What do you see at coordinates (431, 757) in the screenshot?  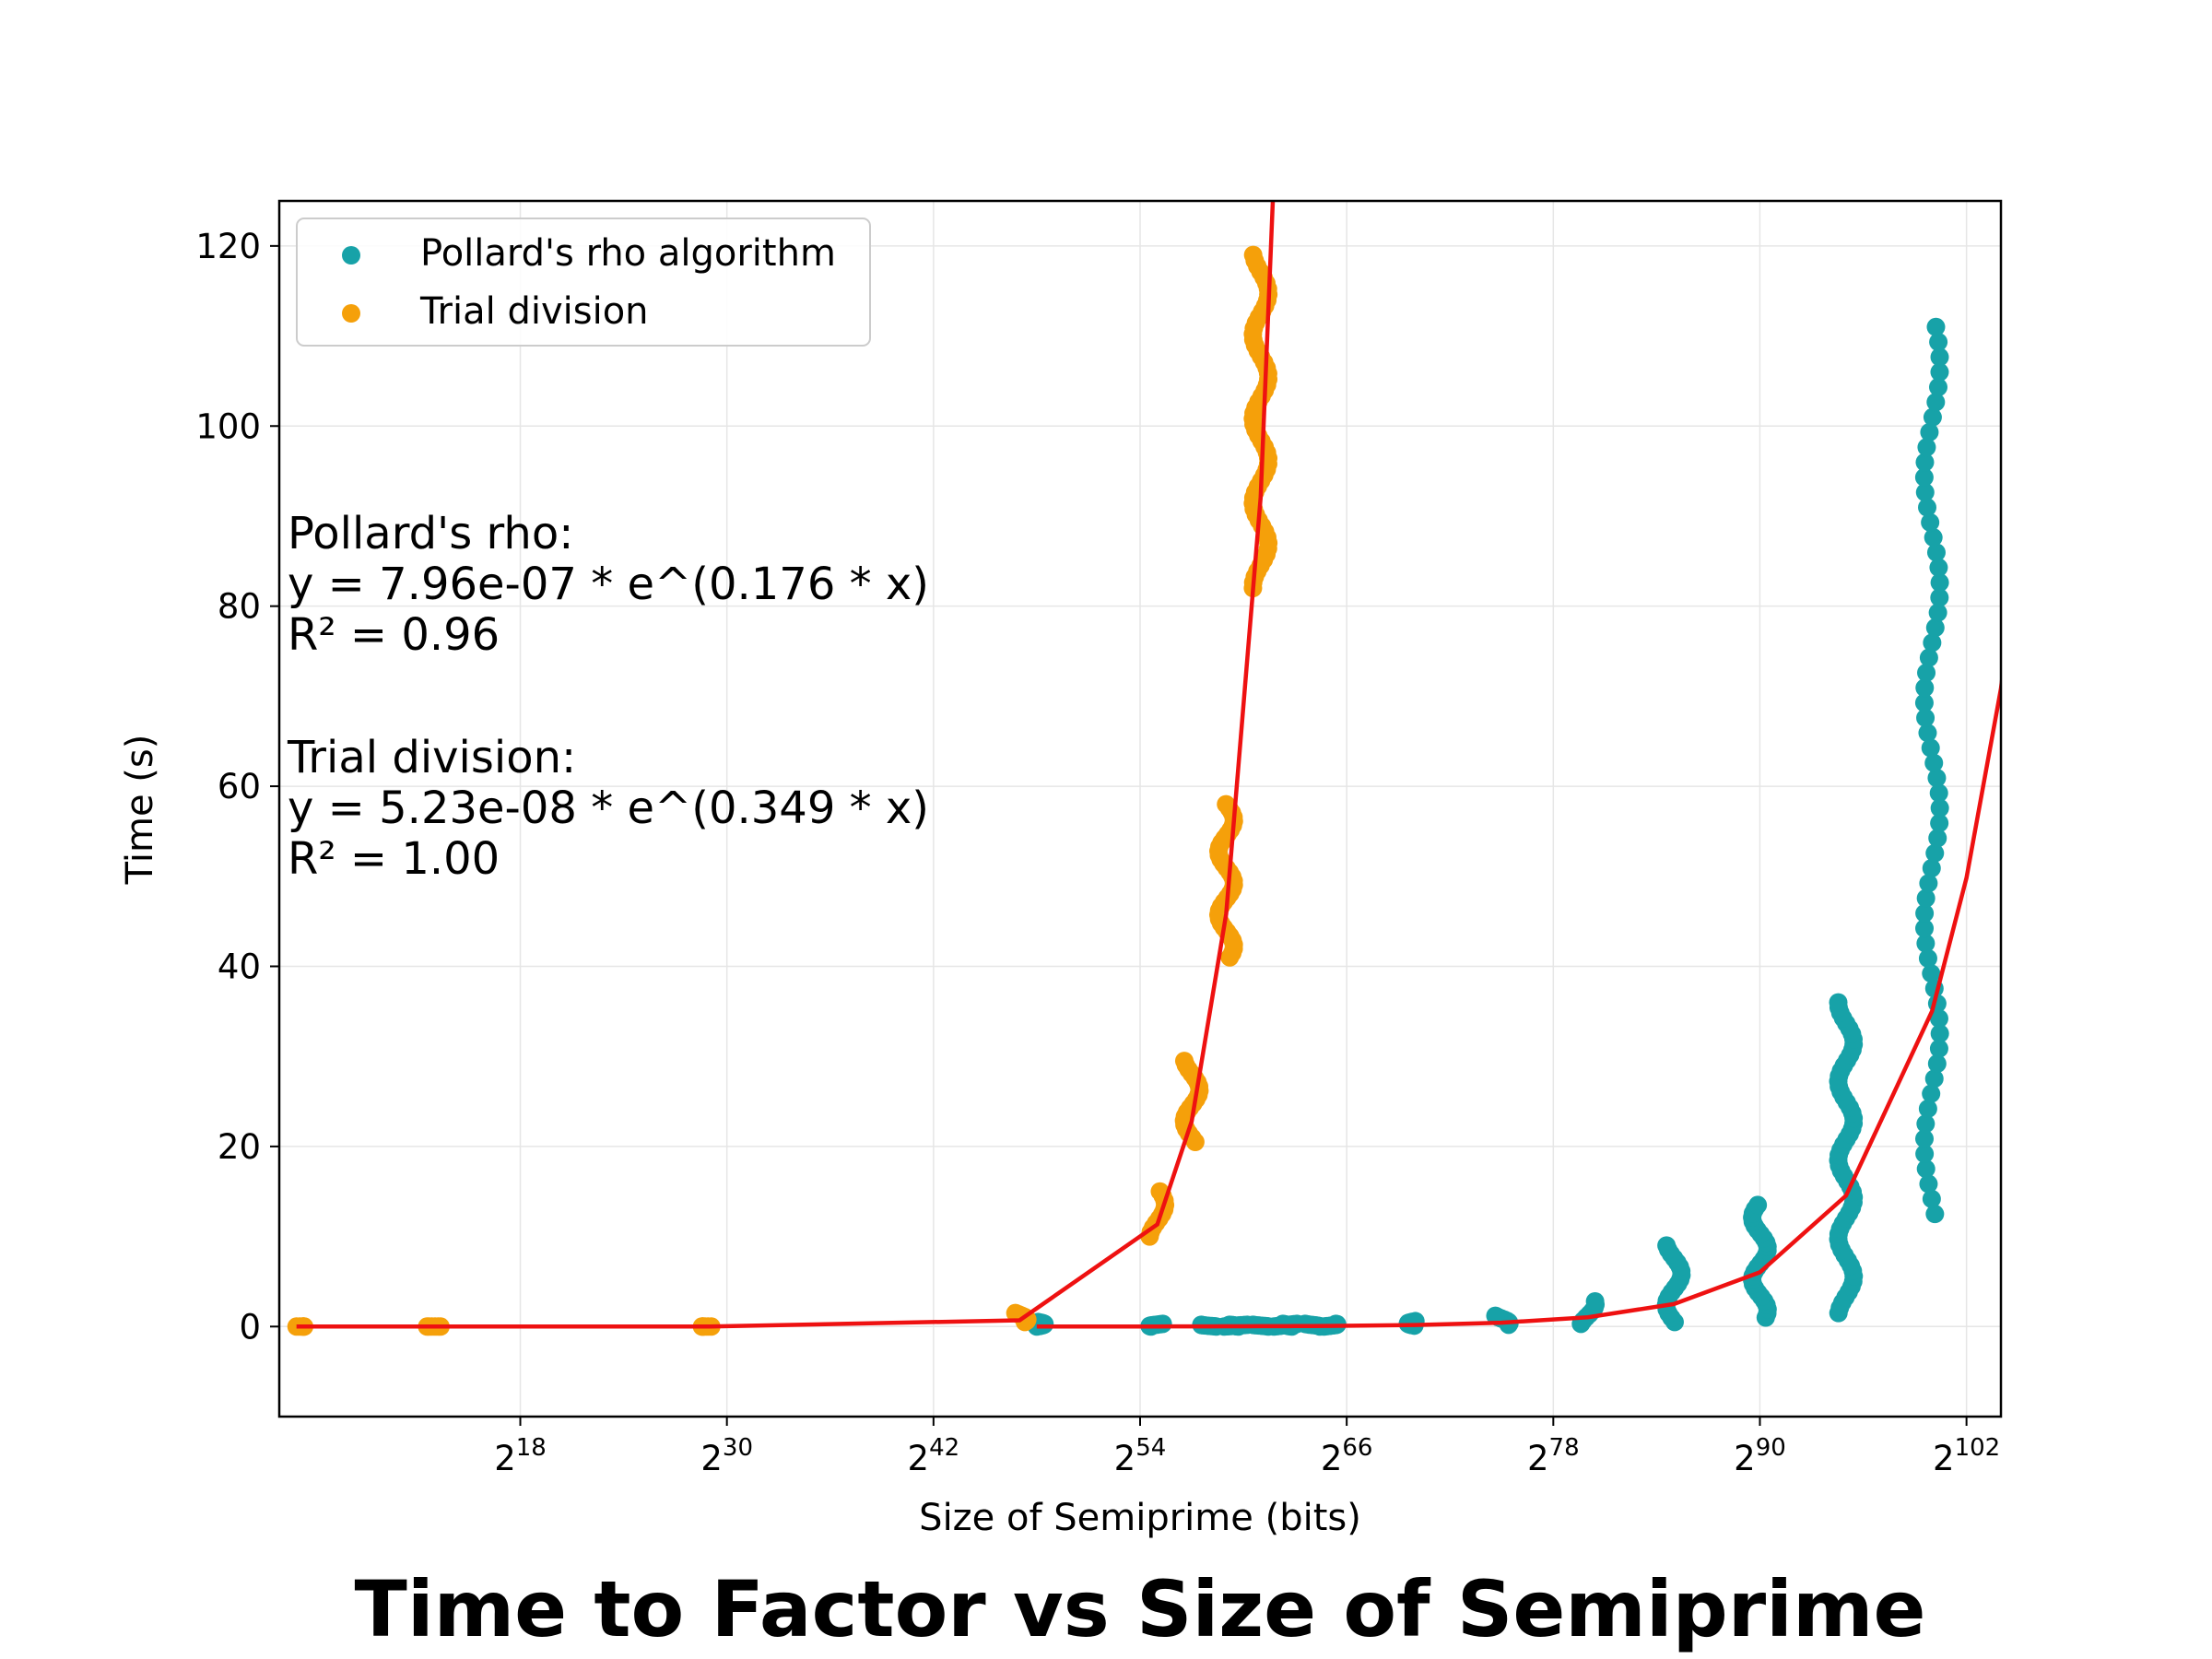 I see `annotation-trial-heading: Trial division:` at bounding box center [431, 757].